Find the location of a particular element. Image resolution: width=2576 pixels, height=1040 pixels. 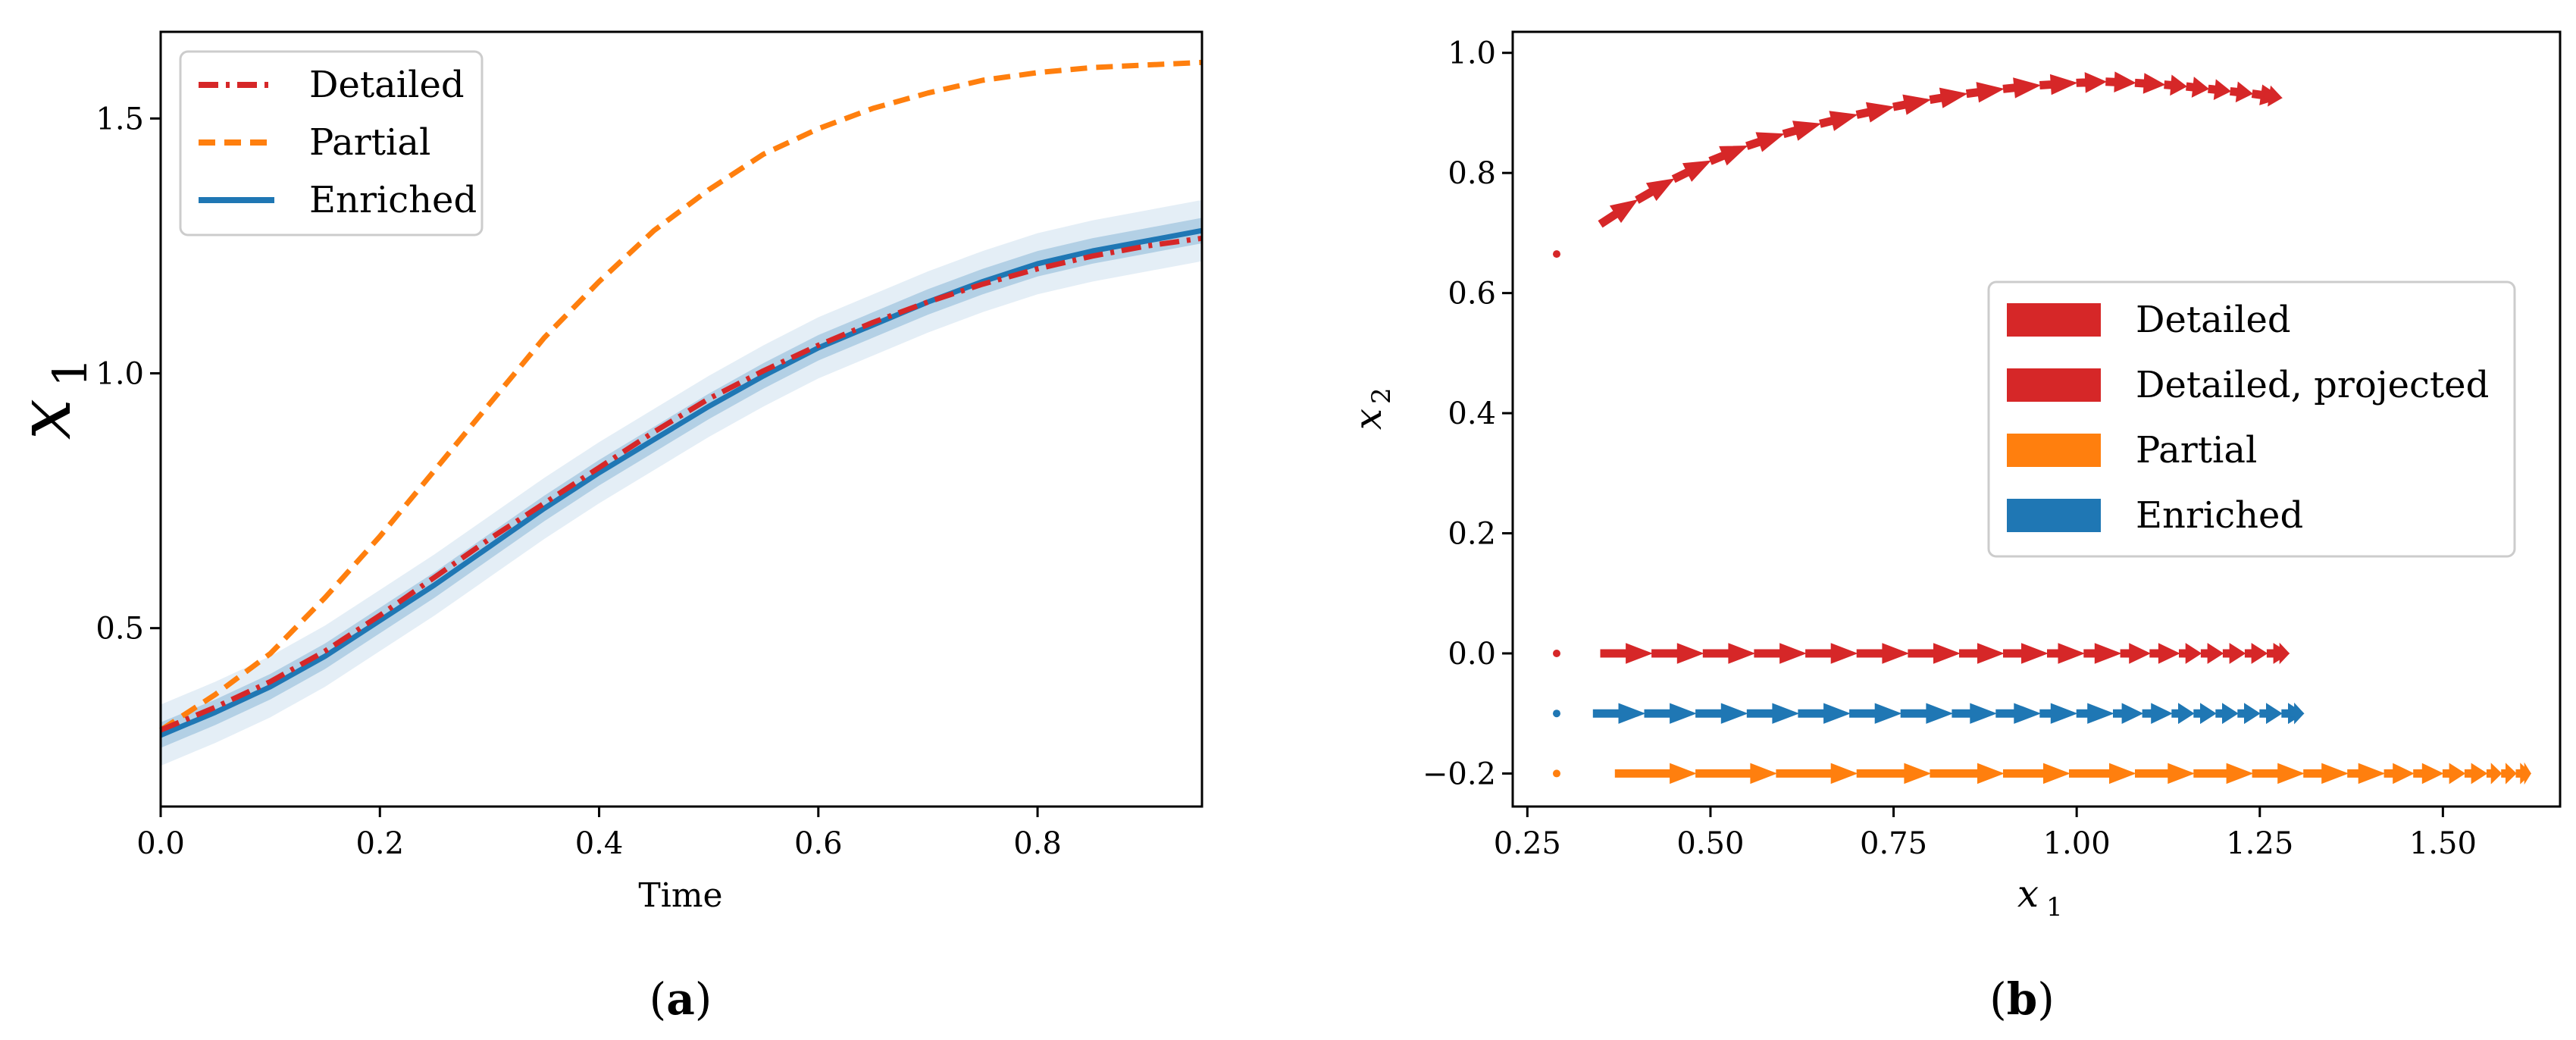

y-tick-label: 0.5 is located at coordinates (120, 629).